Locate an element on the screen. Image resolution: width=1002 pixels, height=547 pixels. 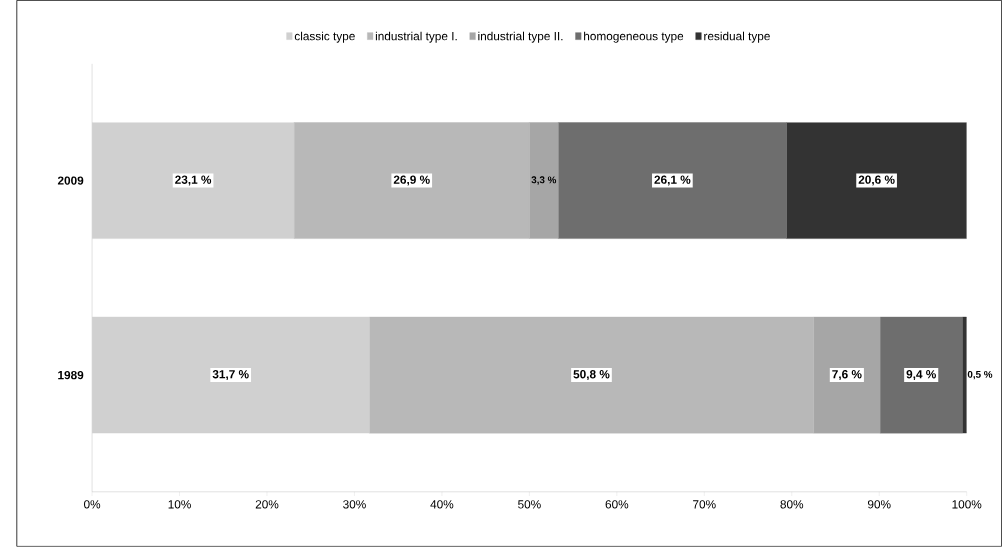
x-tick-label: 70% is located at coordinates (704, 504).